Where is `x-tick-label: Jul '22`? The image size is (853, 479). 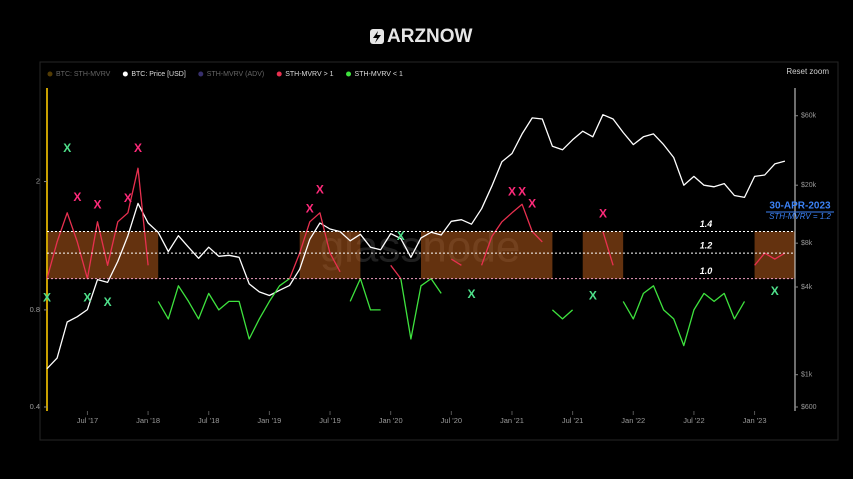 x-tick-label: Jul '22 is located at coordinates (693, 420).